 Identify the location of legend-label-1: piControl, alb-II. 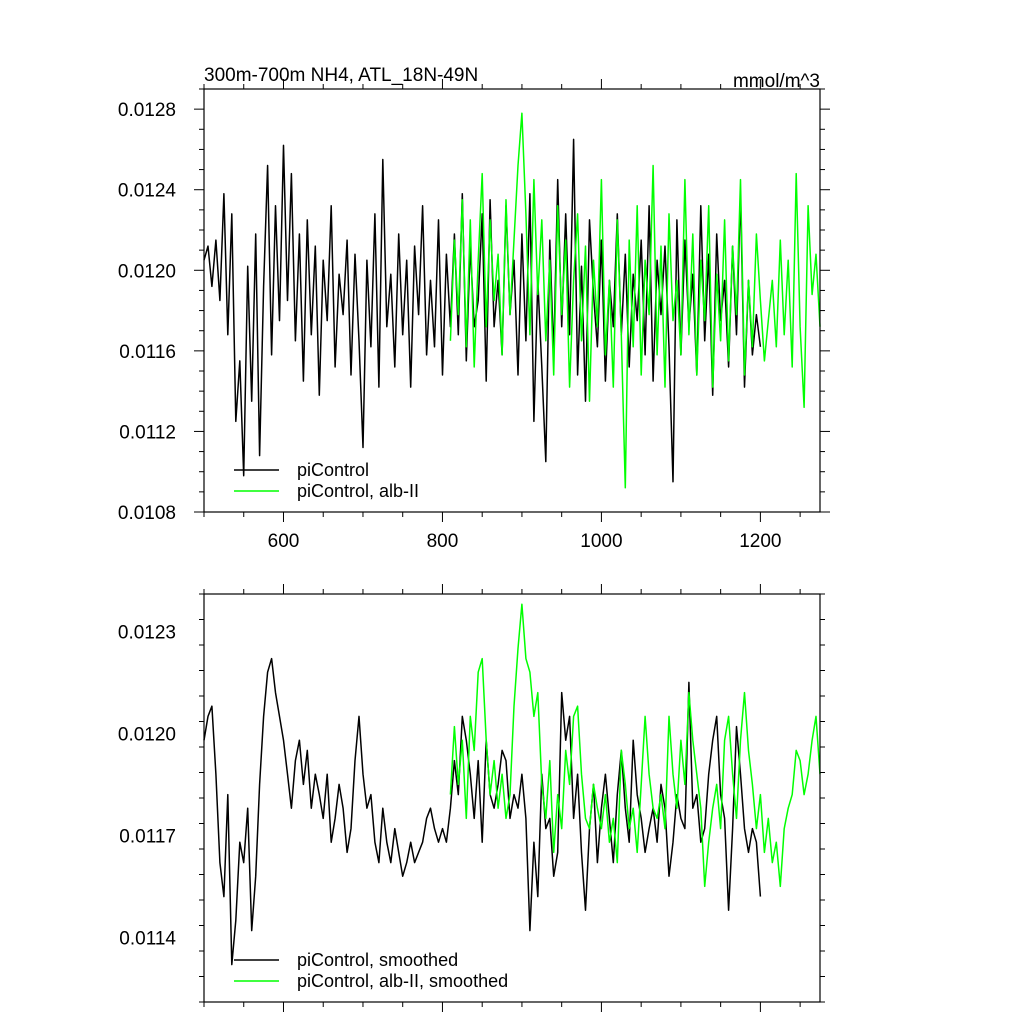
(358, 491).